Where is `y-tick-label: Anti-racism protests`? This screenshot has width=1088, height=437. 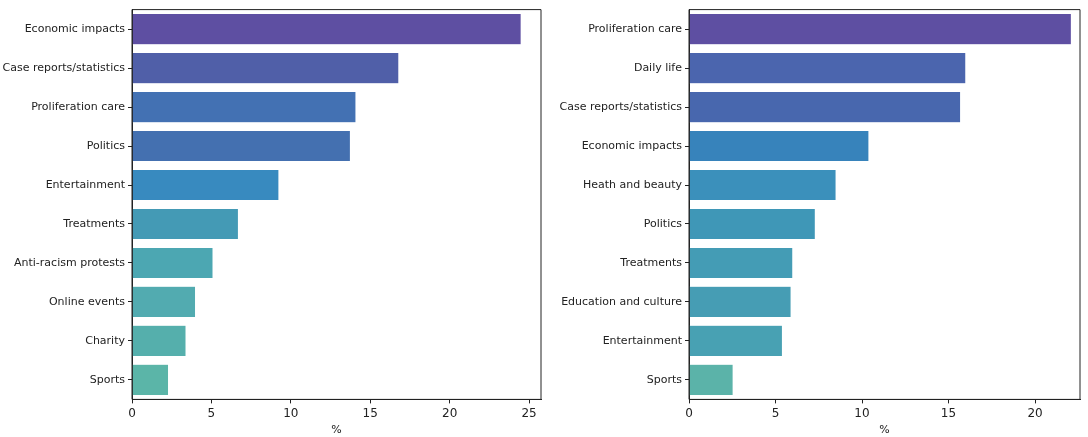
y-tick-label: Anti-racism protests is located at coordinates (70, 262).